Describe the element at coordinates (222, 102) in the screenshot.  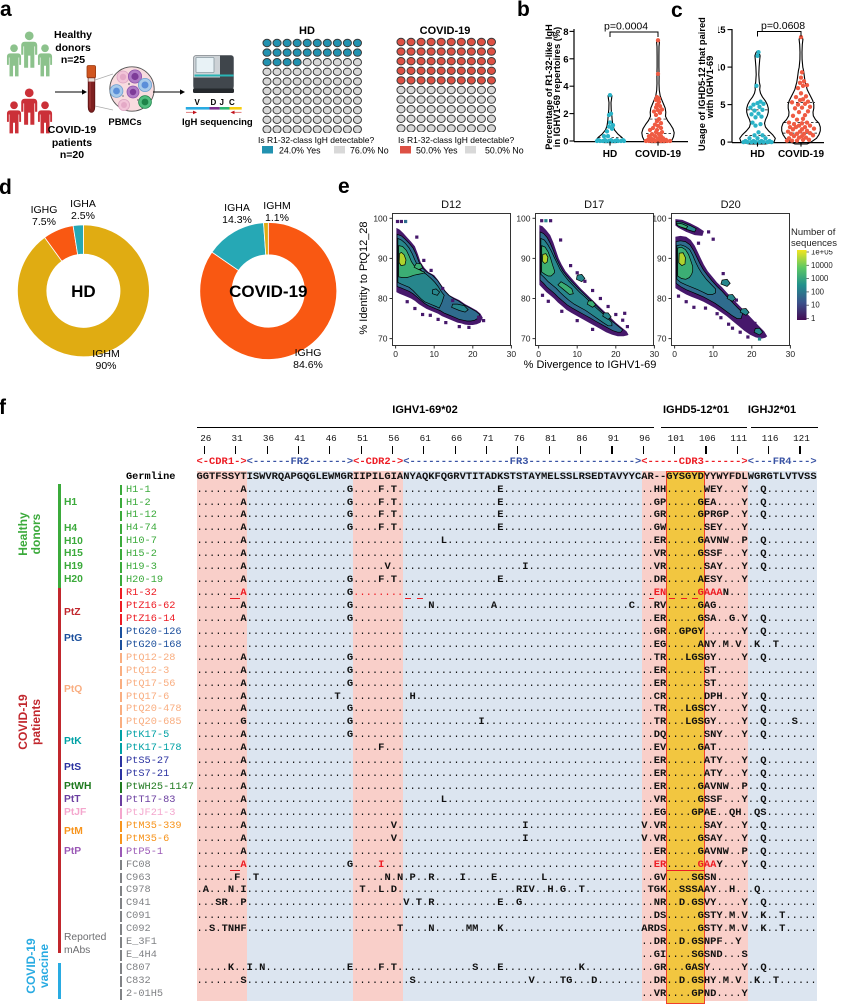
I see `svg-text: J` at that location.